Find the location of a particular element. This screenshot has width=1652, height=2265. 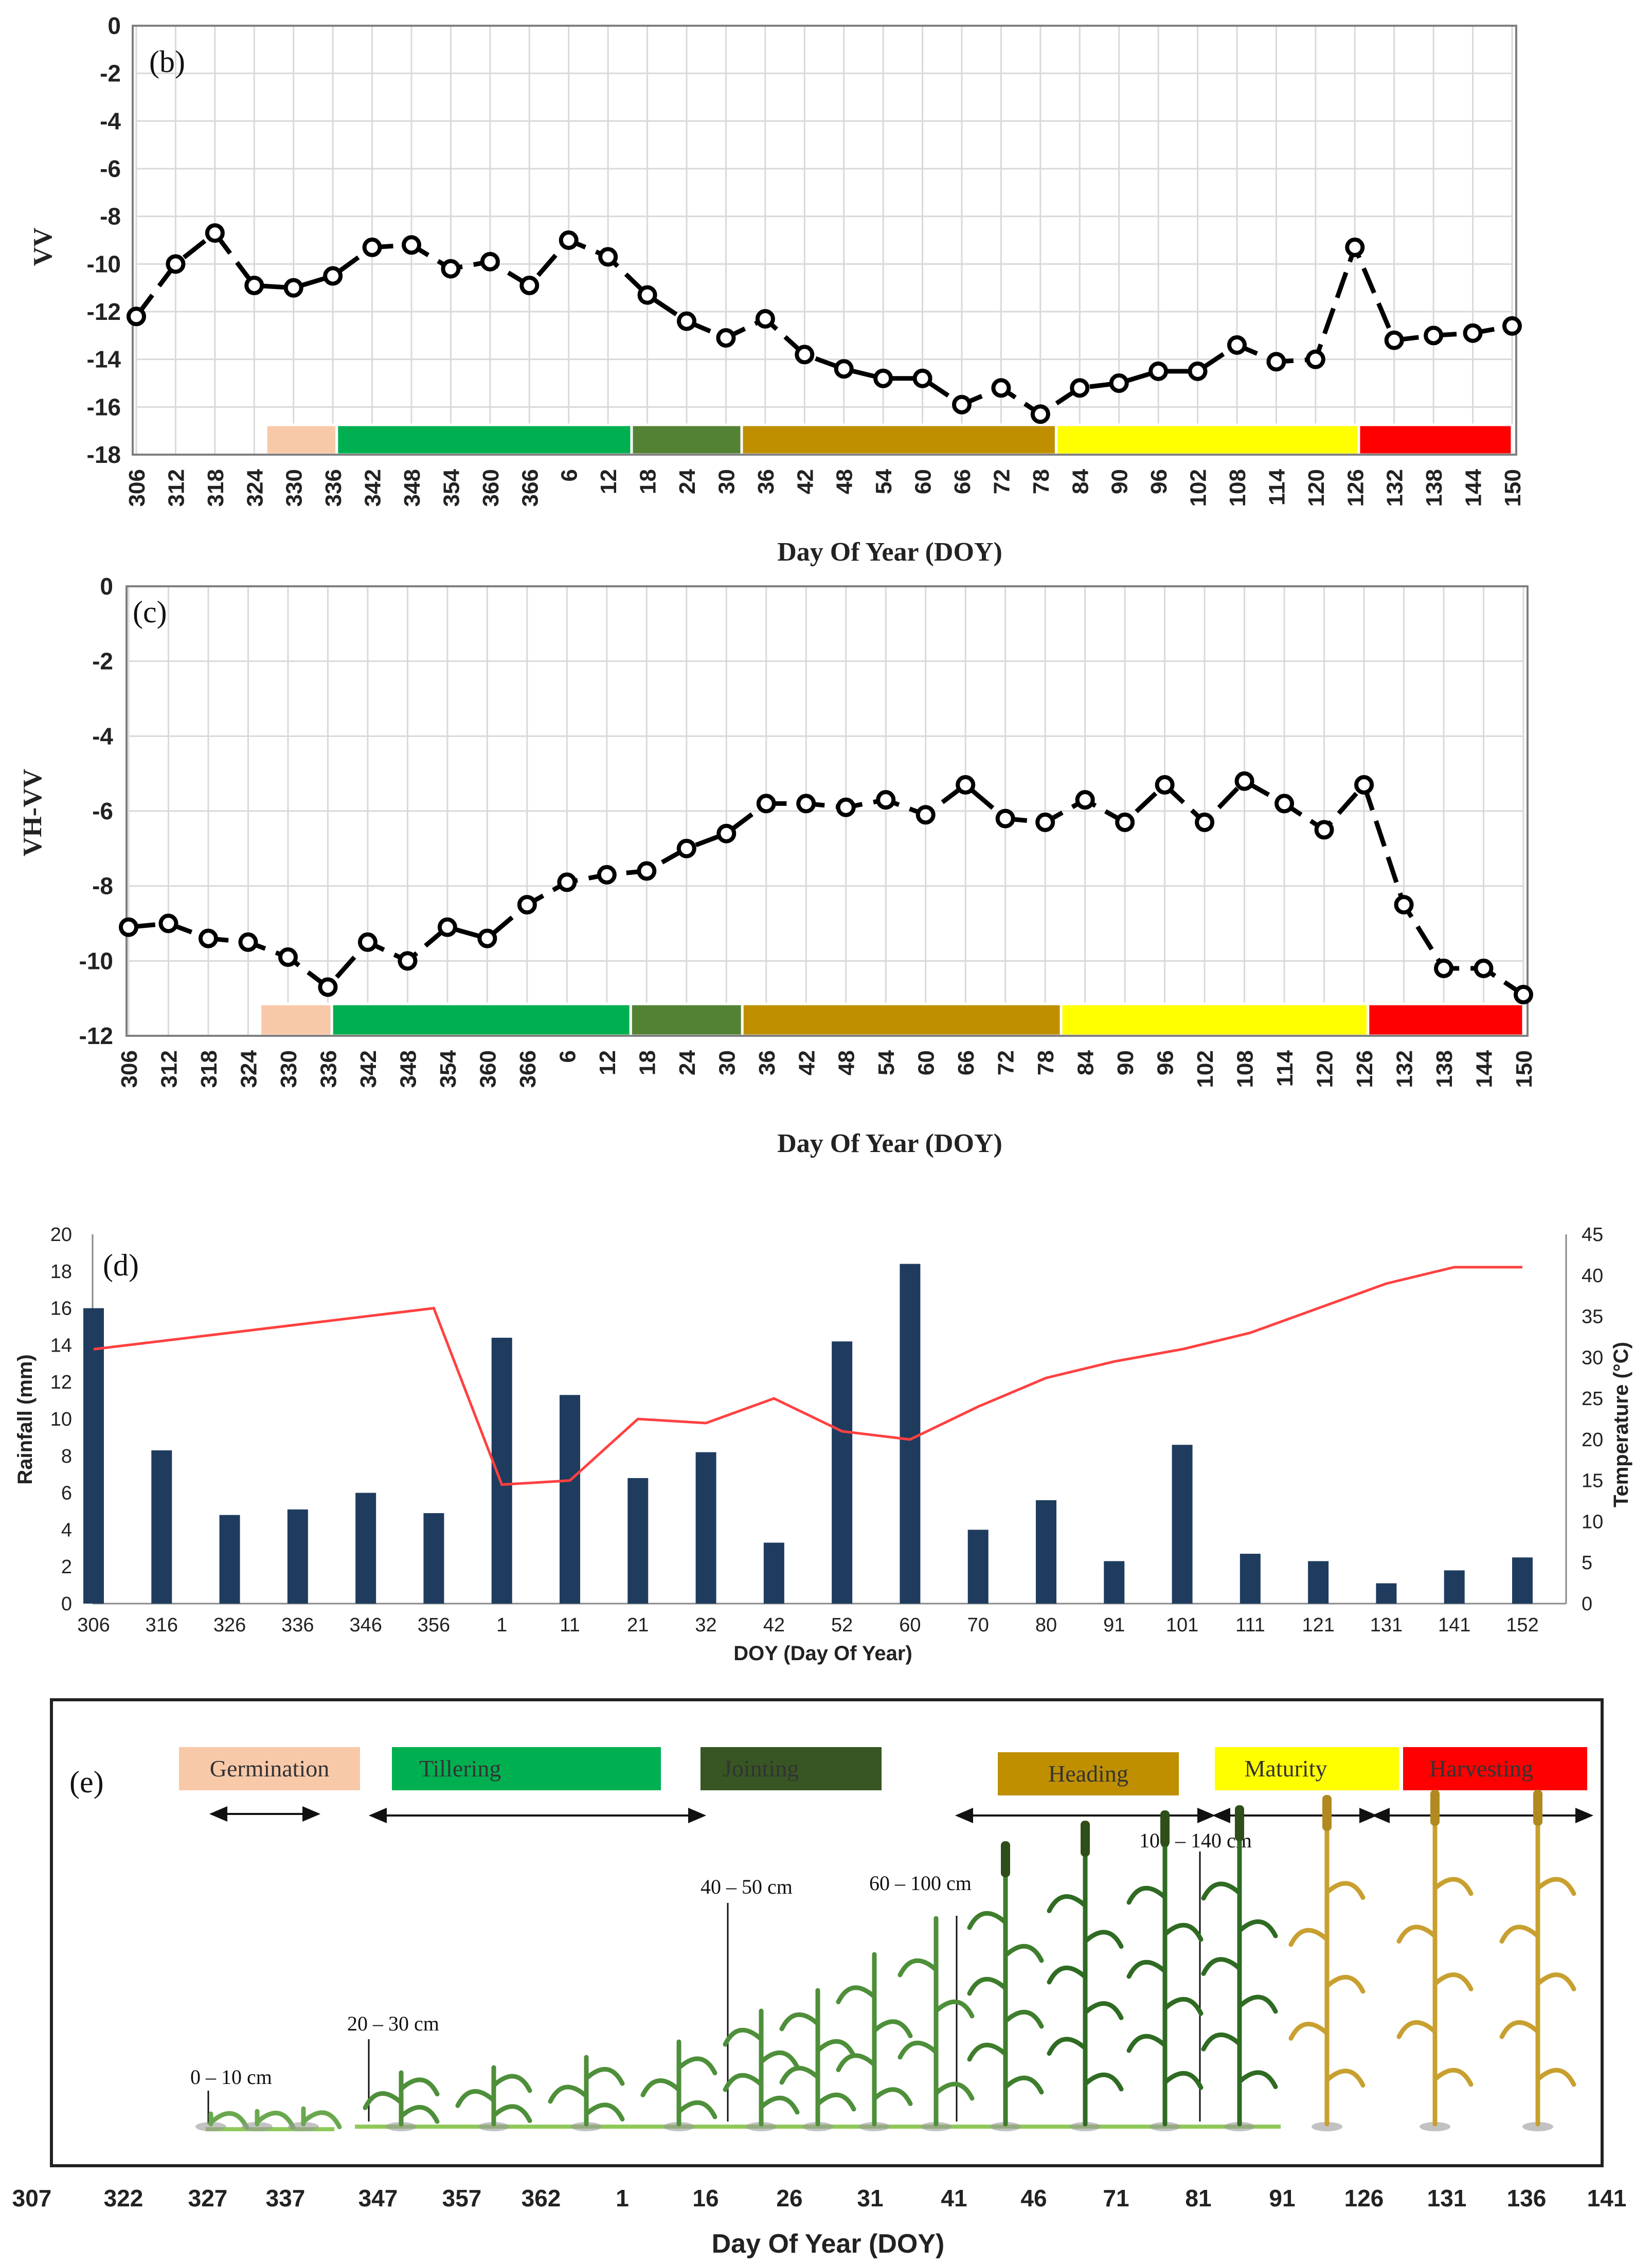

x-tick-label: 316 is located at coordinates (162, 1625).